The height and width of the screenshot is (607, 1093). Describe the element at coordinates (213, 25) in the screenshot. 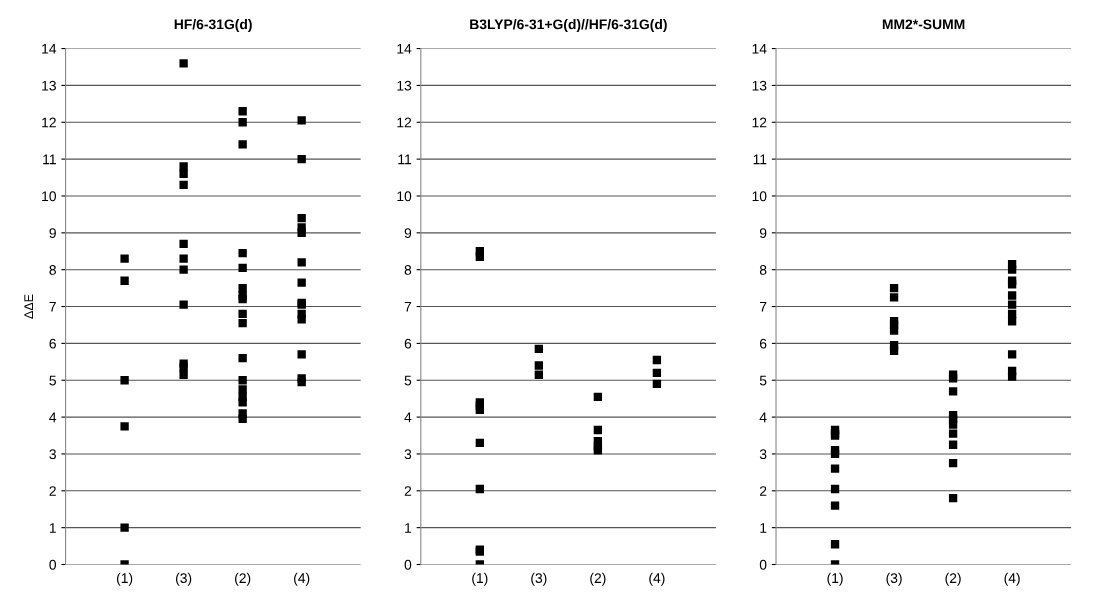

I see `chart-title: HF/6-31G(d)` at that location.